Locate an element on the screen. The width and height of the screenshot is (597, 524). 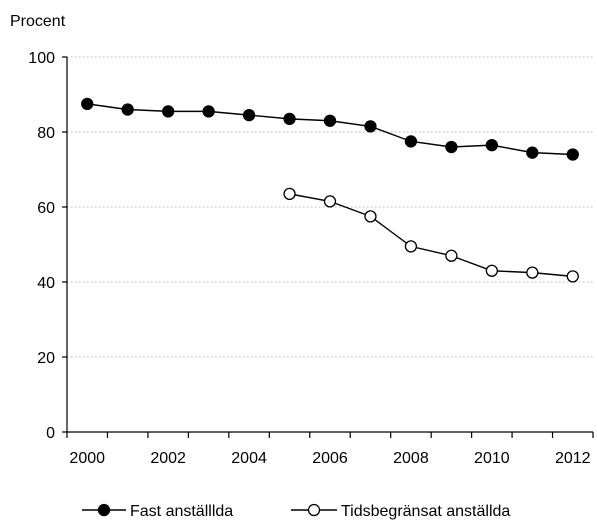
y-axis-unit-label: Procent is located at coordinates (38, 21).